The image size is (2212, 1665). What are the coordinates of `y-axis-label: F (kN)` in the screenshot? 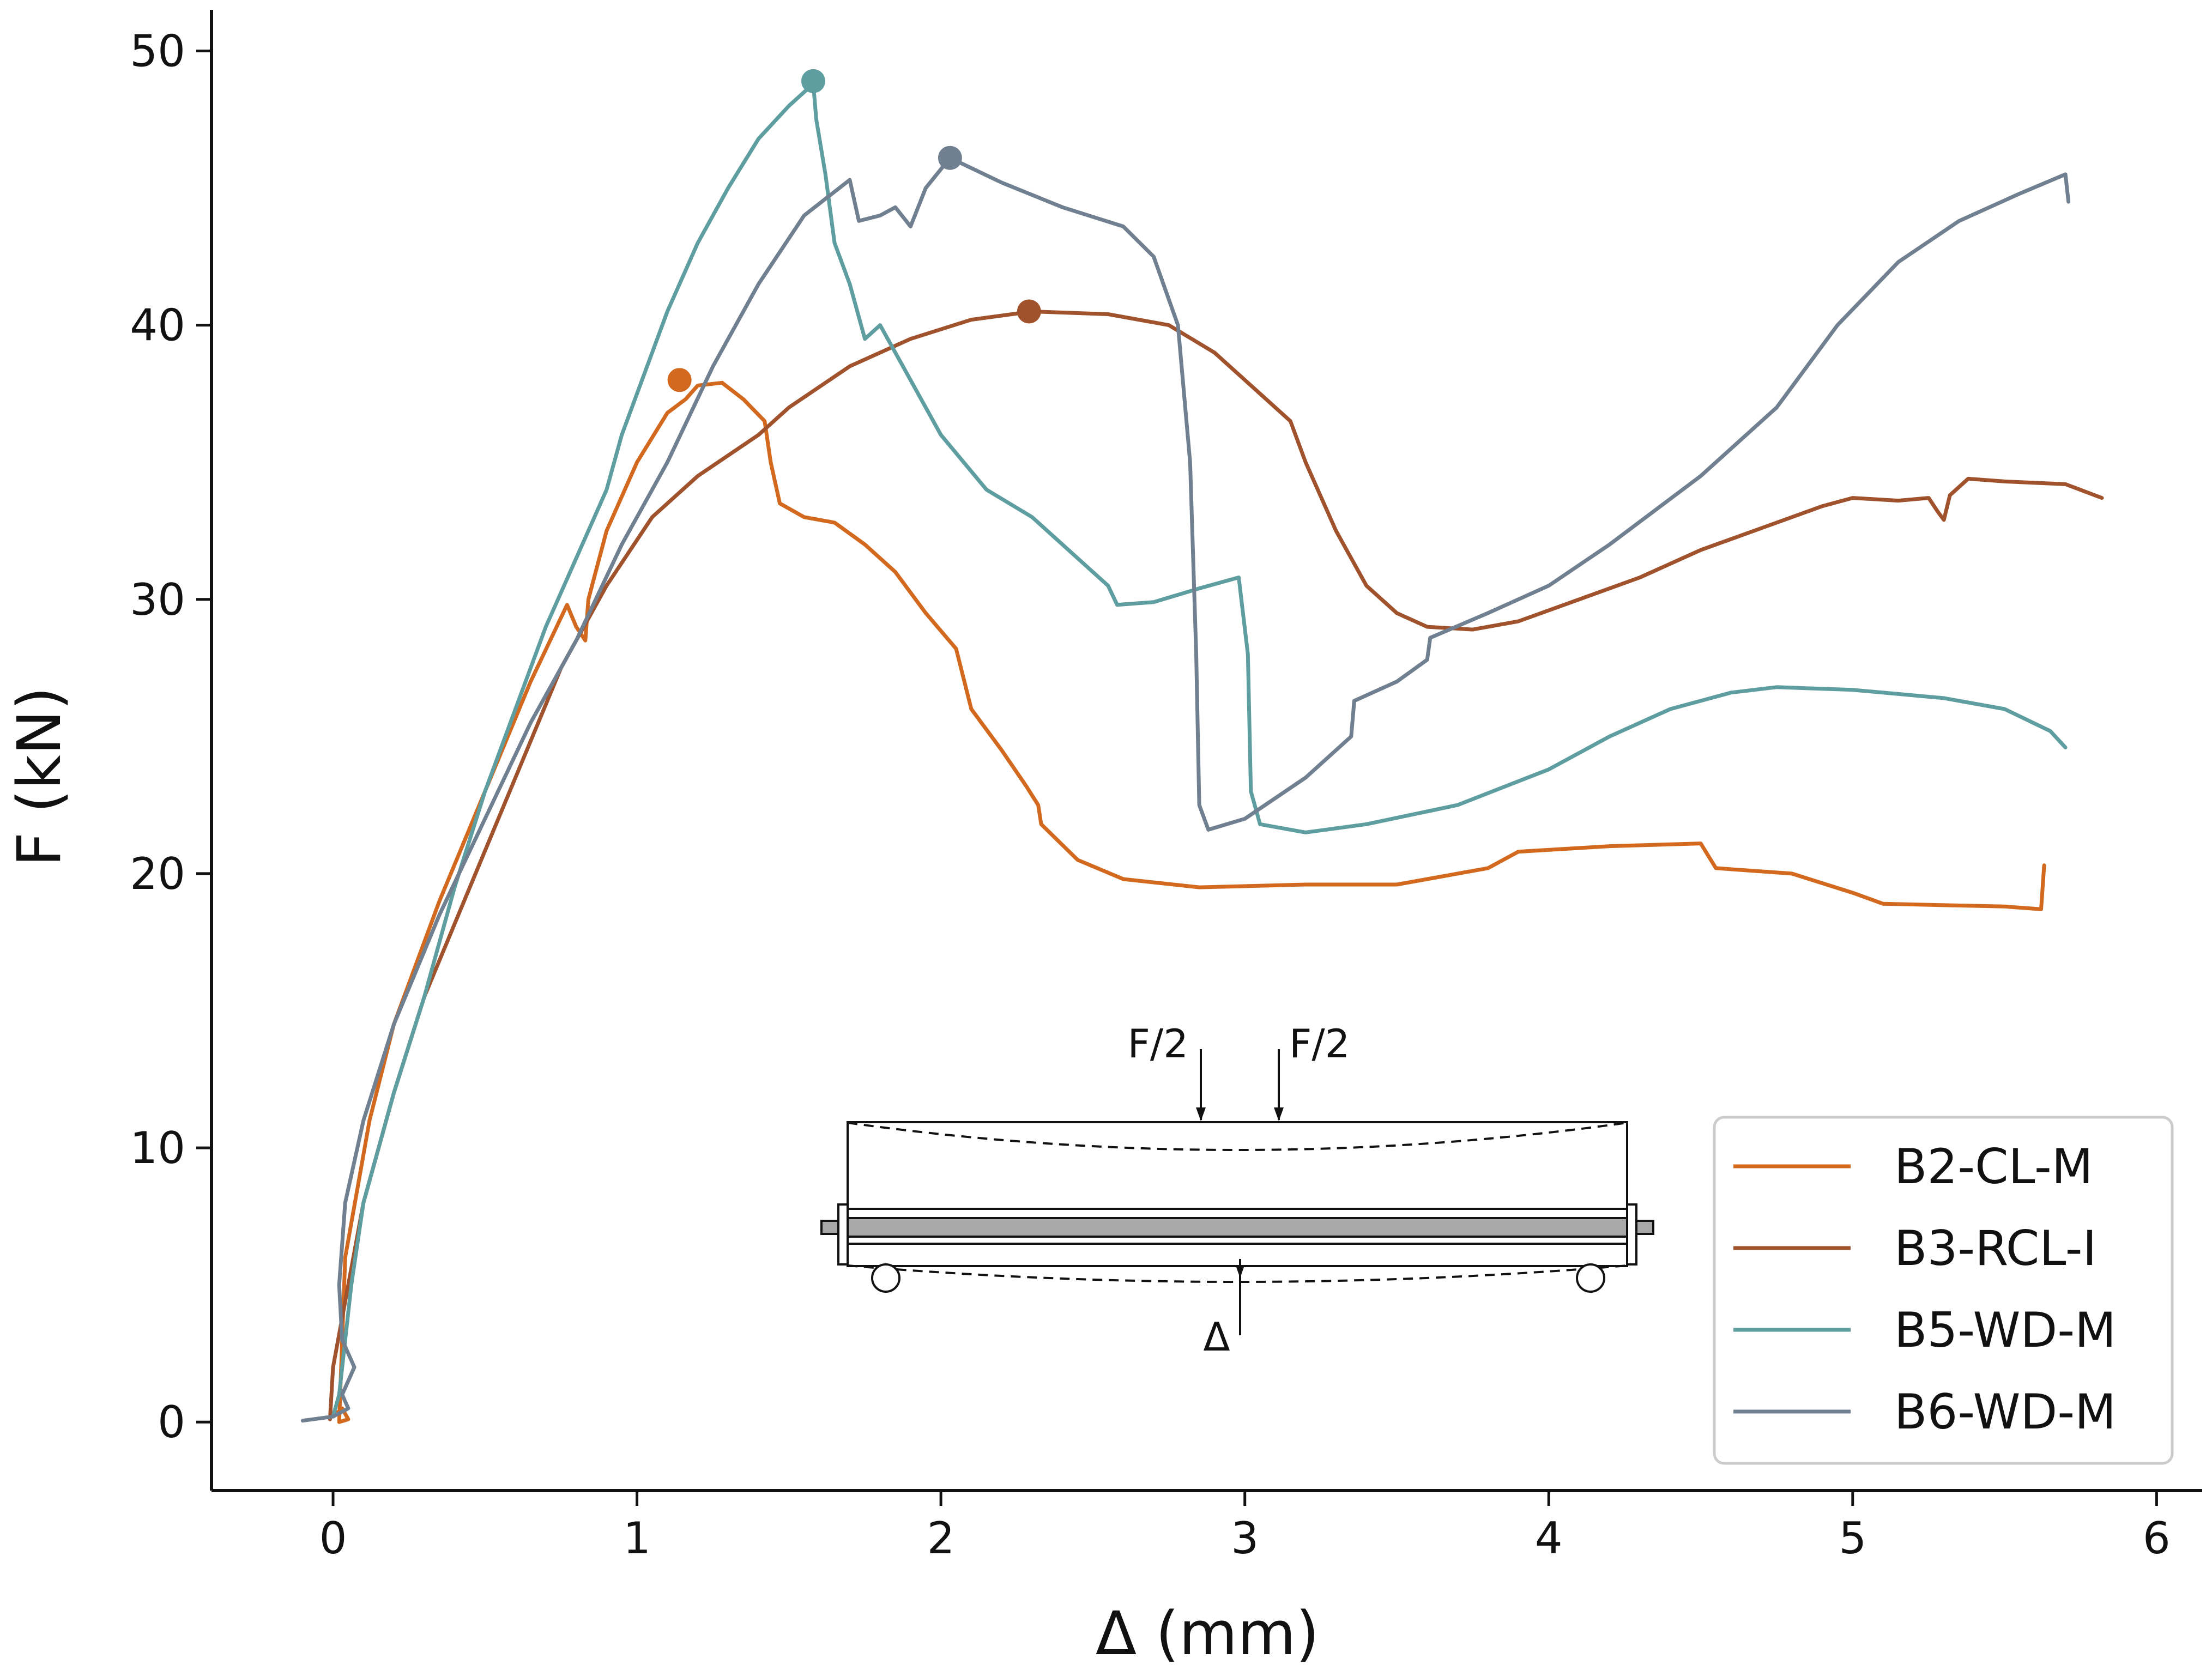 It's located at (39, 777).